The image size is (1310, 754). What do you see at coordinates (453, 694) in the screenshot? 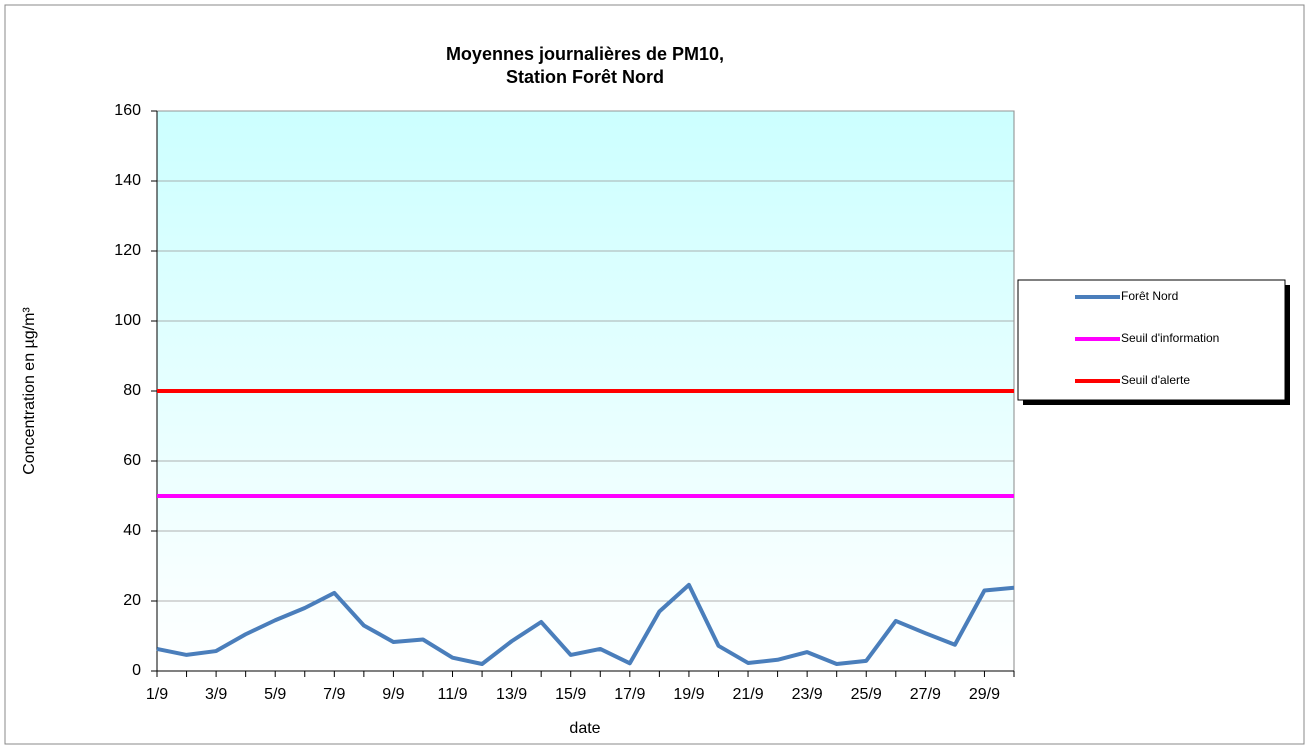
I see `x-tick-label: 11/9` at bounding box center [453, 694].